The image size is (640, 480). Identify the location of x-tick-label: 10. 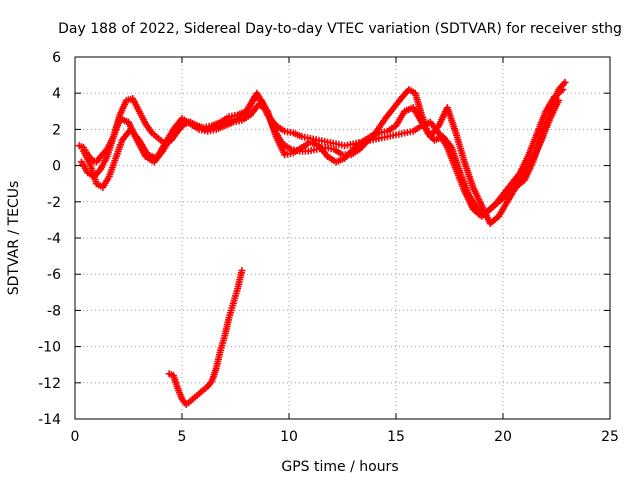
(289, 437).